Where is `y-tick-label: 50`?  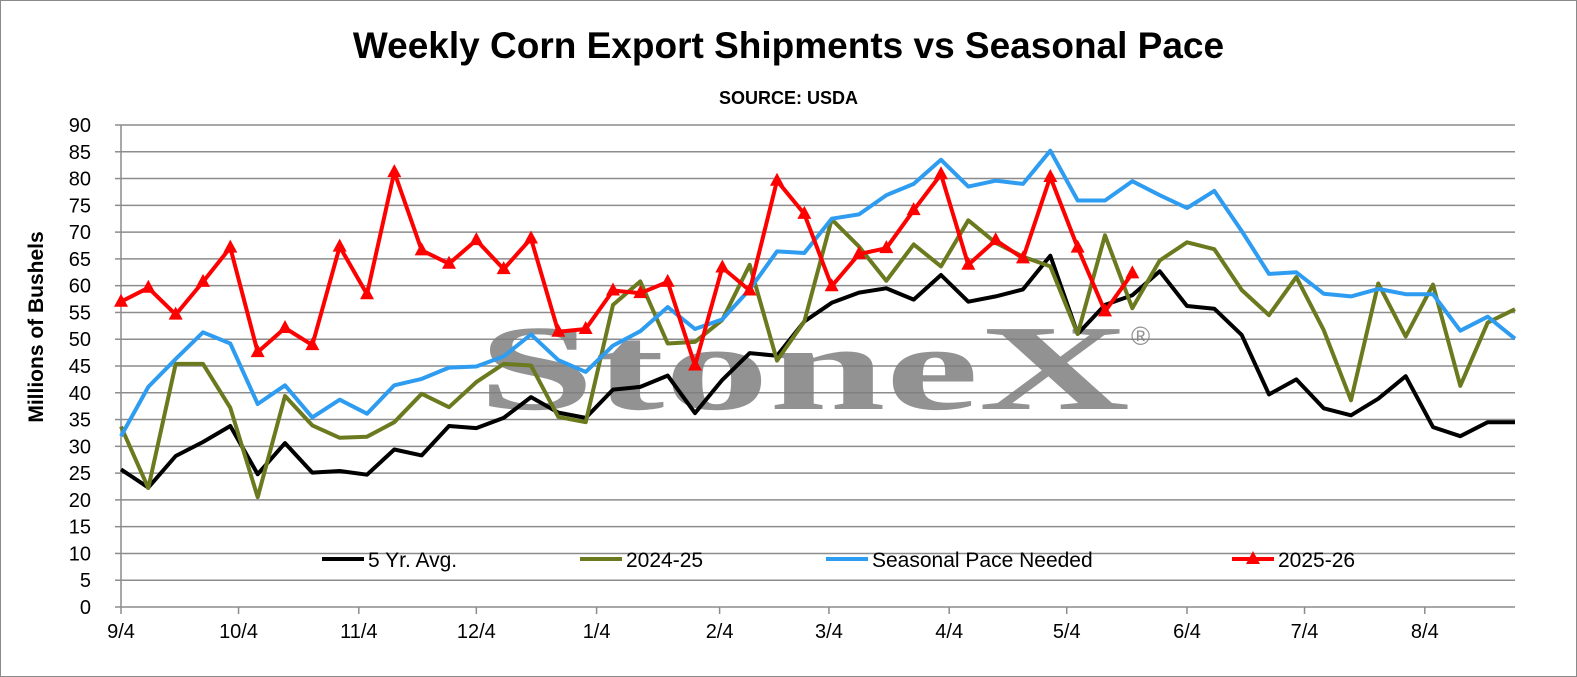 y-tick-label: 50 is located at coordinates (80, 340).